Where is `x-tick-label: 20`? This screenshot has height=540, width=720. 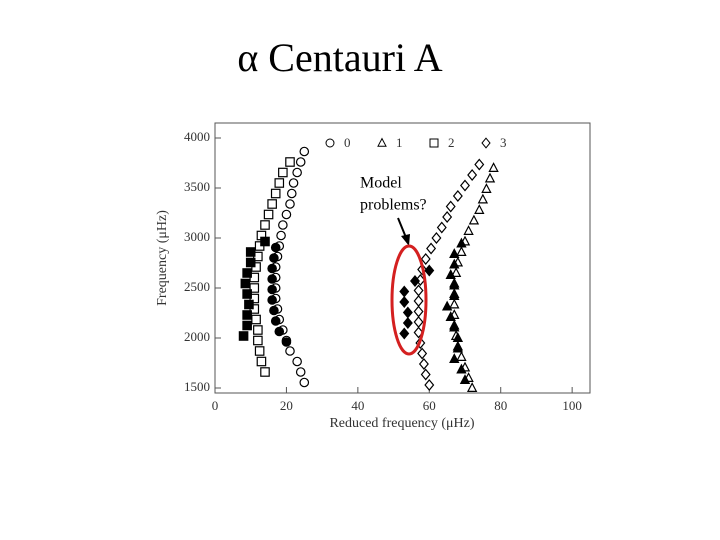 x-tick-label: 20 is located at coordinates (286, 405).